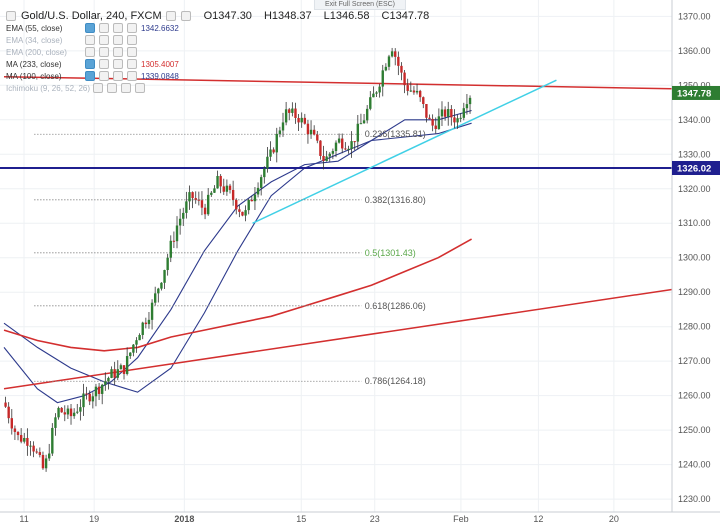 The height and width of the screenshot is (529, 720). I want to click on indicator-row: MA (100, close) 1339.0848, so click(217, 76).